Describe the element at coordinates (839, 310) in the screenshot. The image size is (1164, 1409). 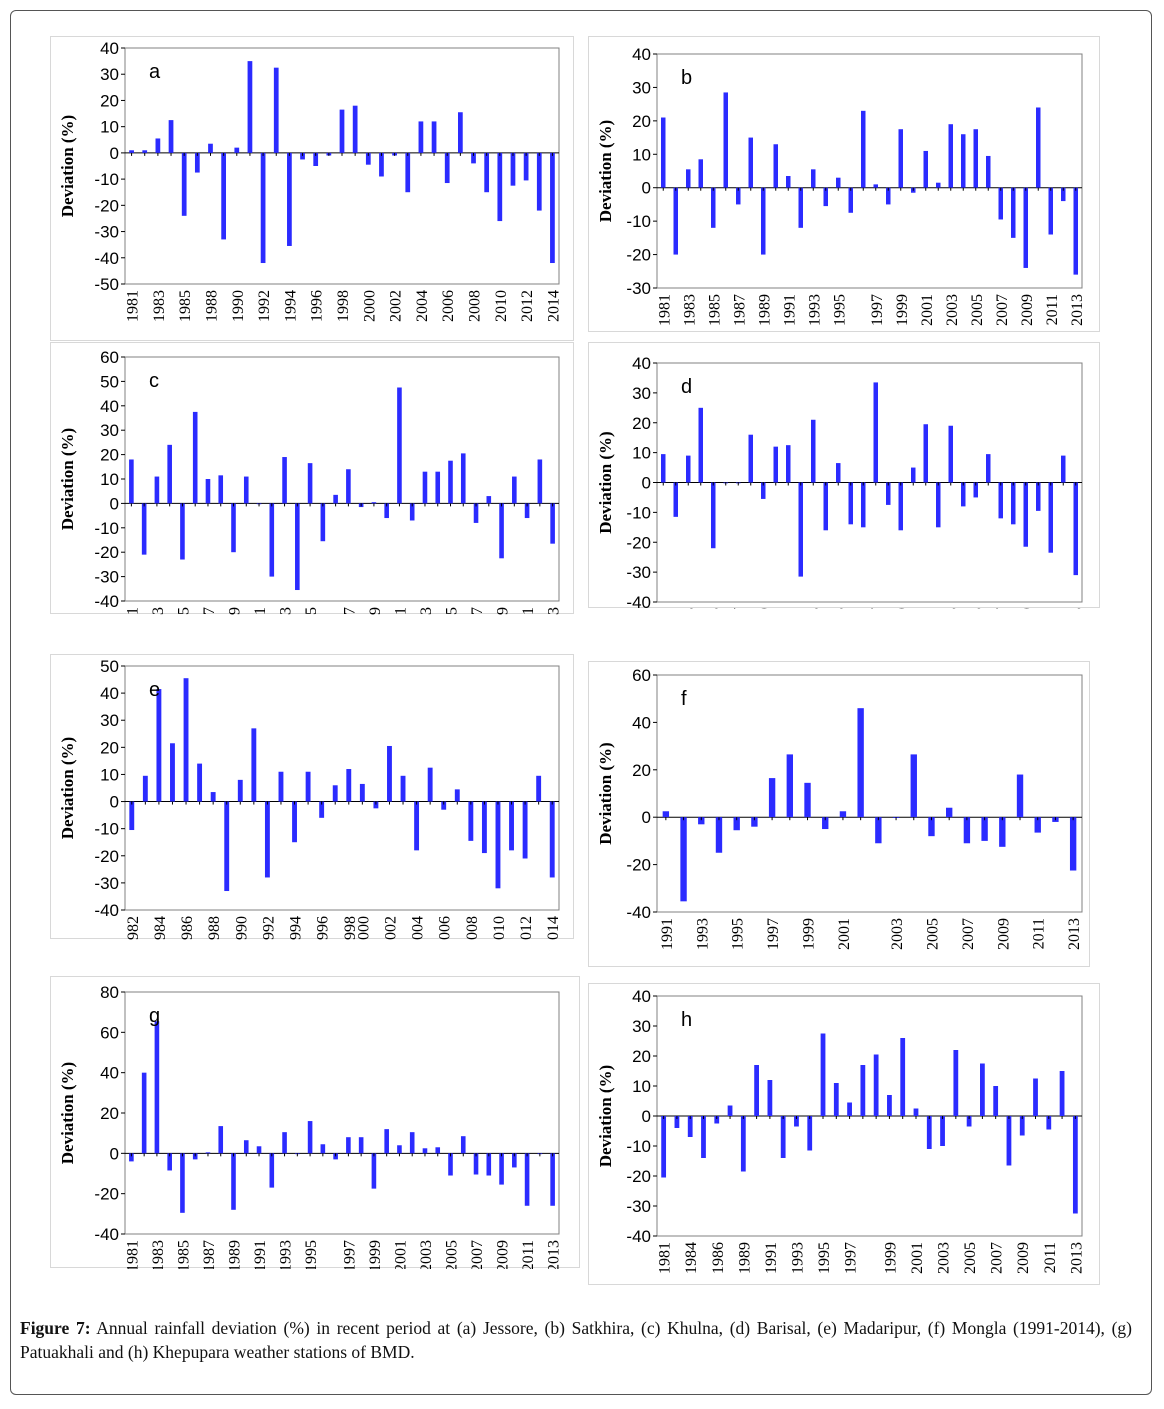
I see `x-tick-label: 1995` at that location.